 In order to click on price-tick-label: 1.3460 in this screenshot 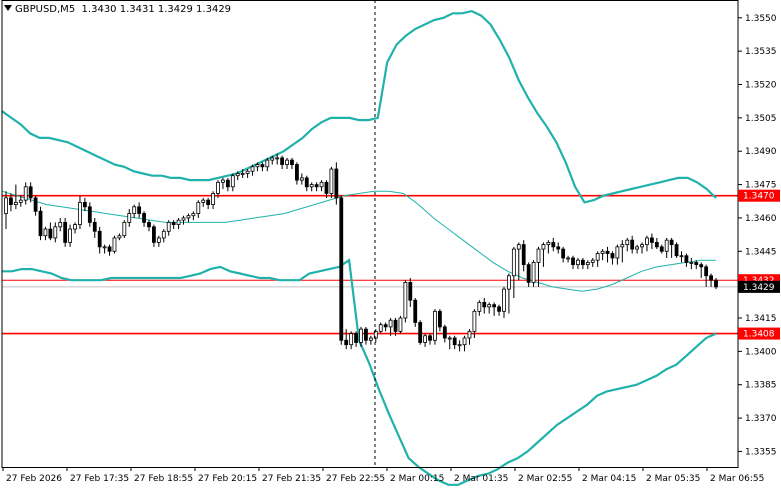, I will do `click(761, 219)`.